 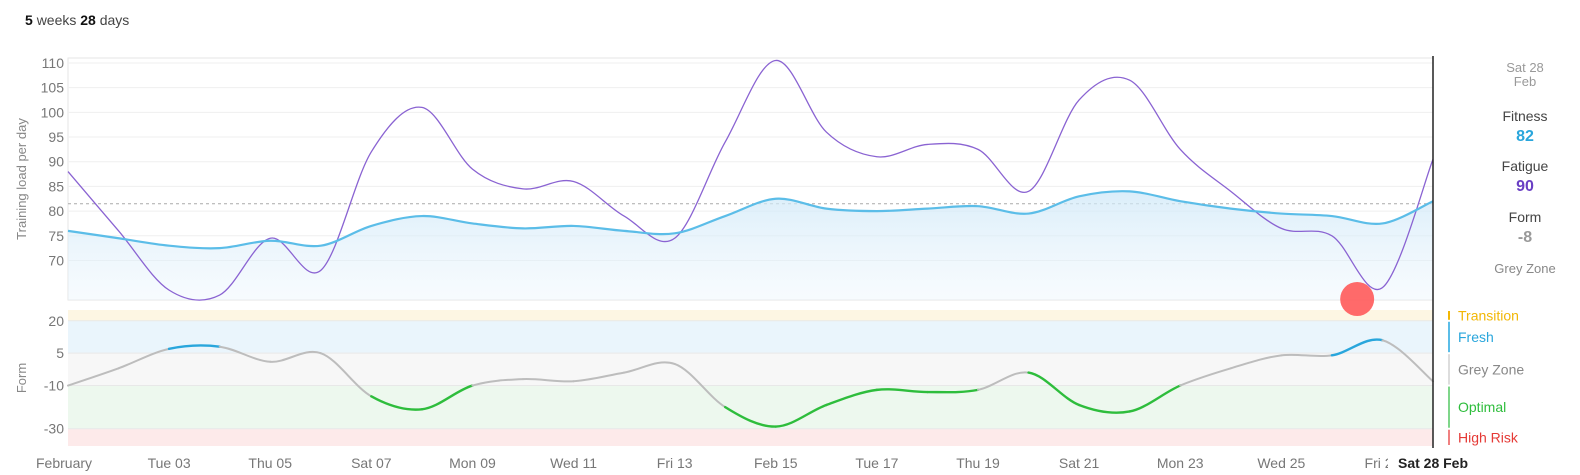 What do you see at coordinates (1525, 217) in the screenshot?
I see `form-label: Form` at bounding box center [1525, 217].